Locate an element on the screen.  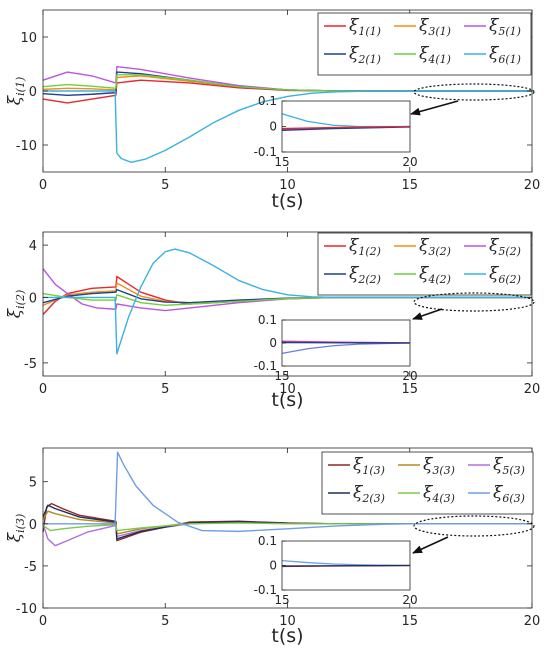
legend-entry-2: ξ3(3) is located at coordinates (439, 466).